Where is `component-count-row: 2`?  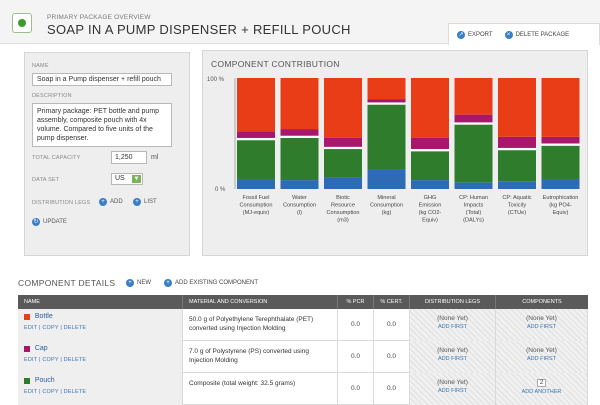 component-count-row: 2 is located at coordinates (541, 383).